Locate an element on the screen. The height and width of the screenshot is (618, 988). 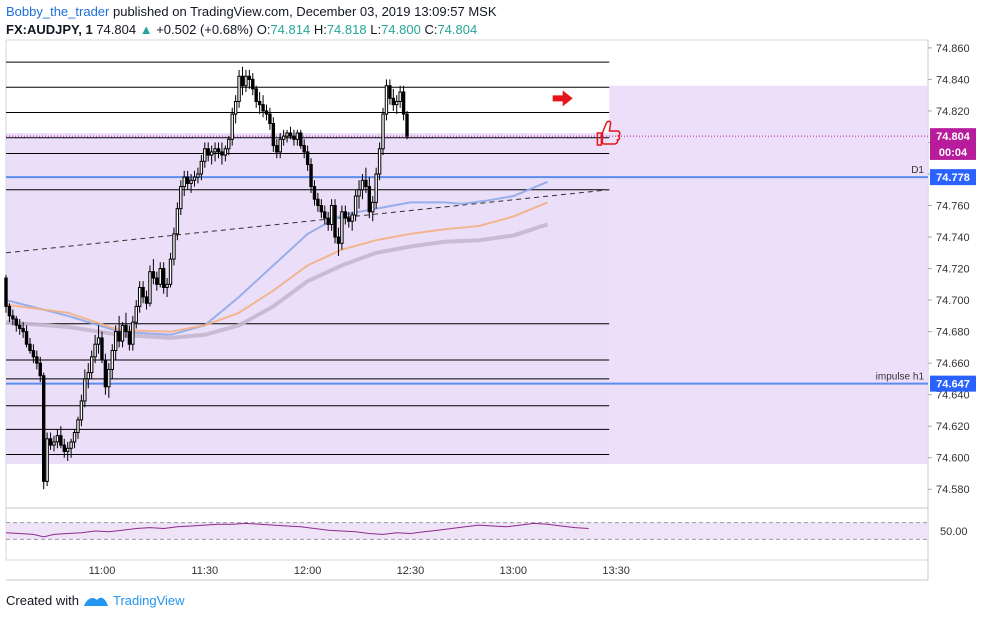
x-tick-label: 11:30 is located at coordinates (204, 571).